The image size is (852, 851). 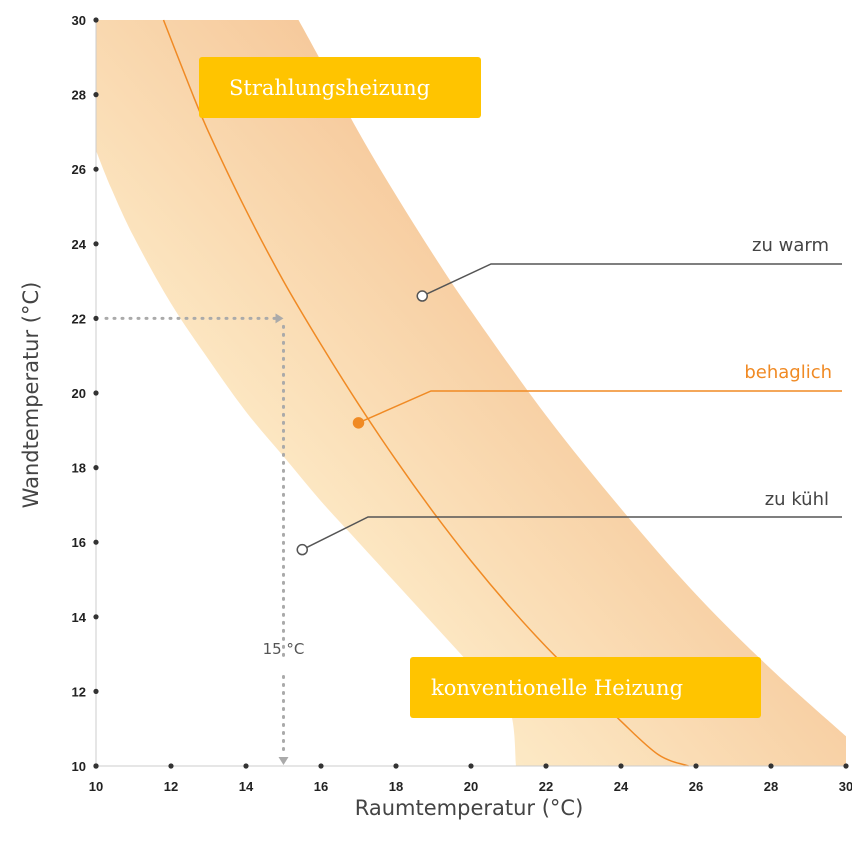 What do you see at coordinates (557, 688) in the screenshot?
I see `konventionelle-heizung-label: konventionelle Heizung` at bounding box center [557, 688].